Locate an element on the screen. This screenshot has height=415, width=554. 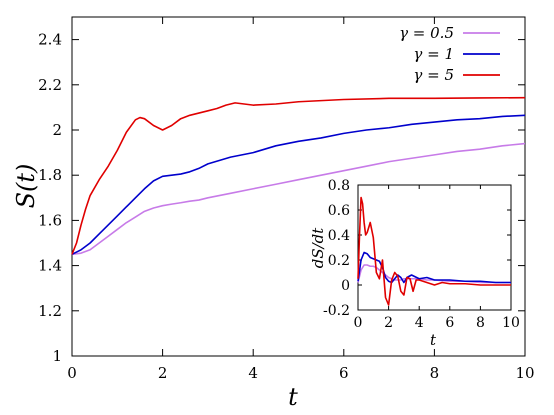
main-x-tick-label: 0 is located at coordinates (72, 373).